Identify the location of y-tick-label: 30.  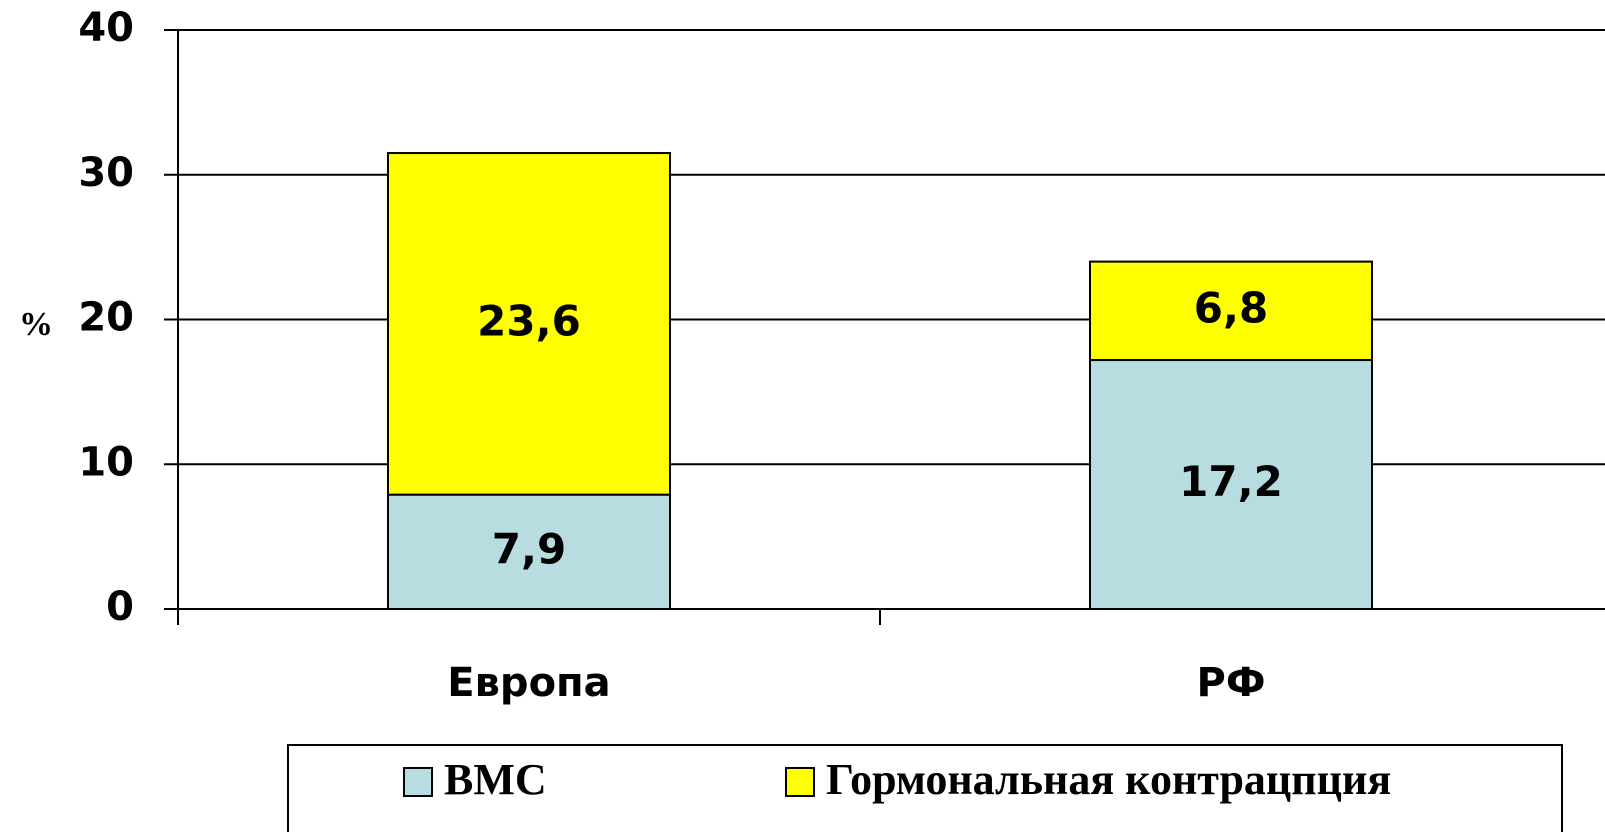
(106, 173).